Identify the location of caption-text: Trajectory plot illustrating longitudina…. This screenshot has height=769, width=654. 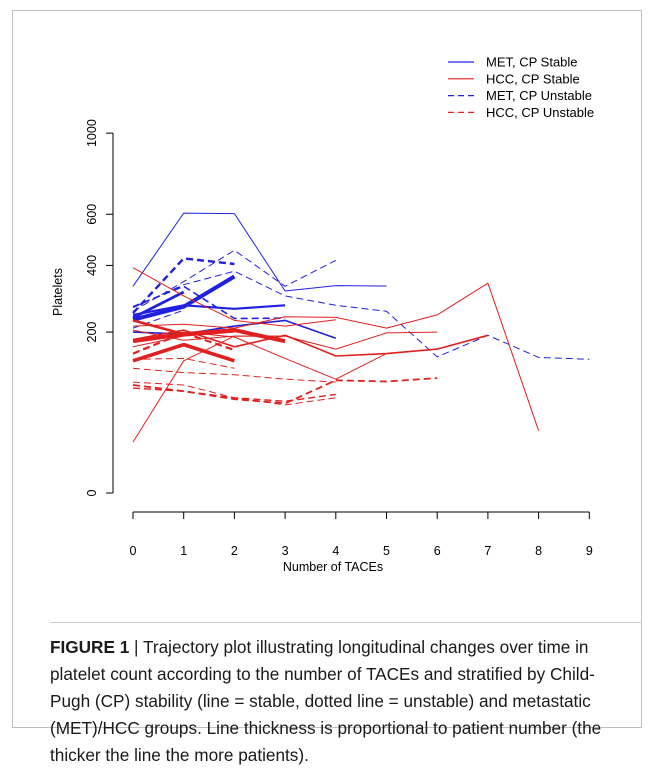
(326, 701).